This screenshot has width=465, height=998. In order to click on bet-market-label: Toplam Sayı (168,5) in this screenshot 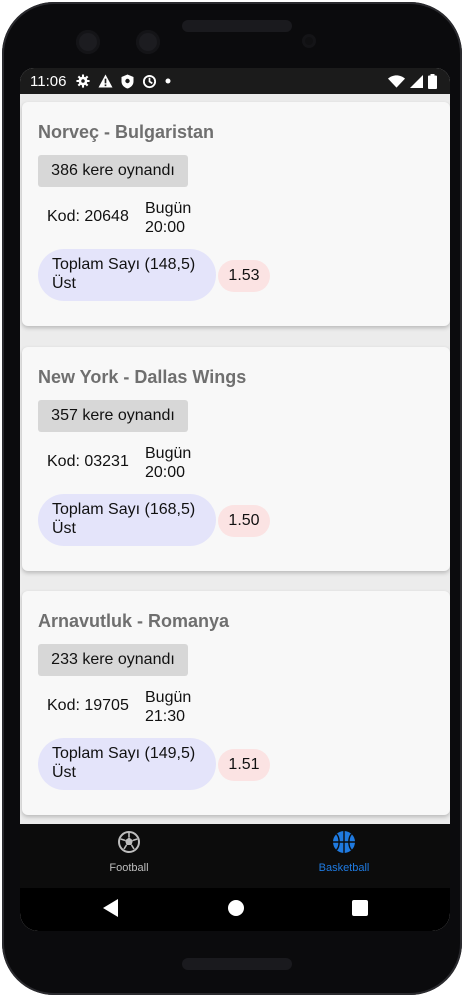, I will do `click(124, 509)`.